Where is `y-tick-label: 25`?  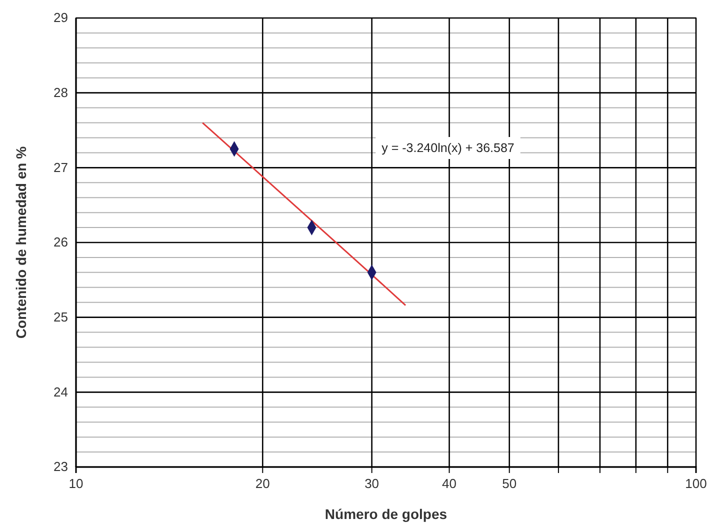
y-tick-label: 25 is located at coordinates (61, 316).